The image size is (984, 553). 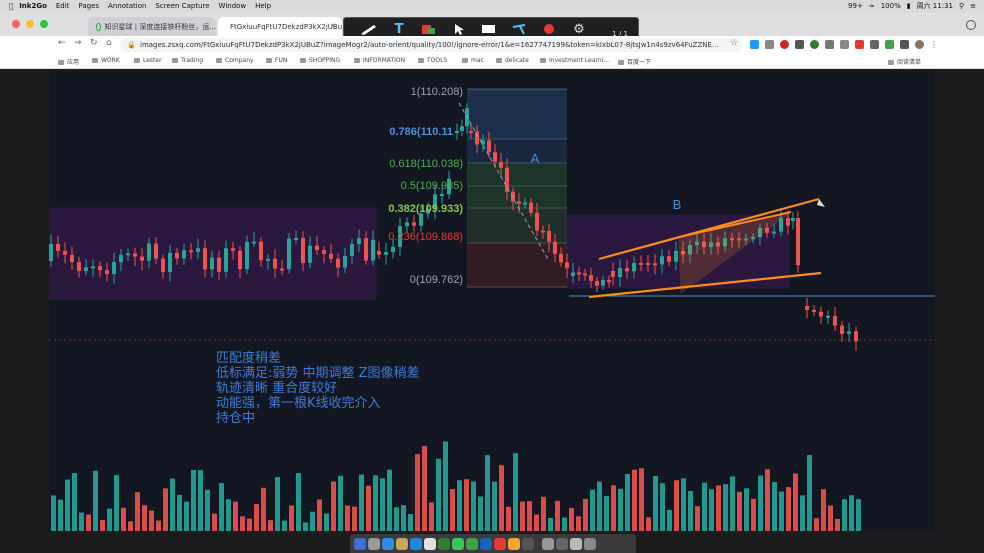 What do you see at coordinates (890, 6) in the screenshot?
I see `battery-percent: 100%` at bounding box center [890, 6].